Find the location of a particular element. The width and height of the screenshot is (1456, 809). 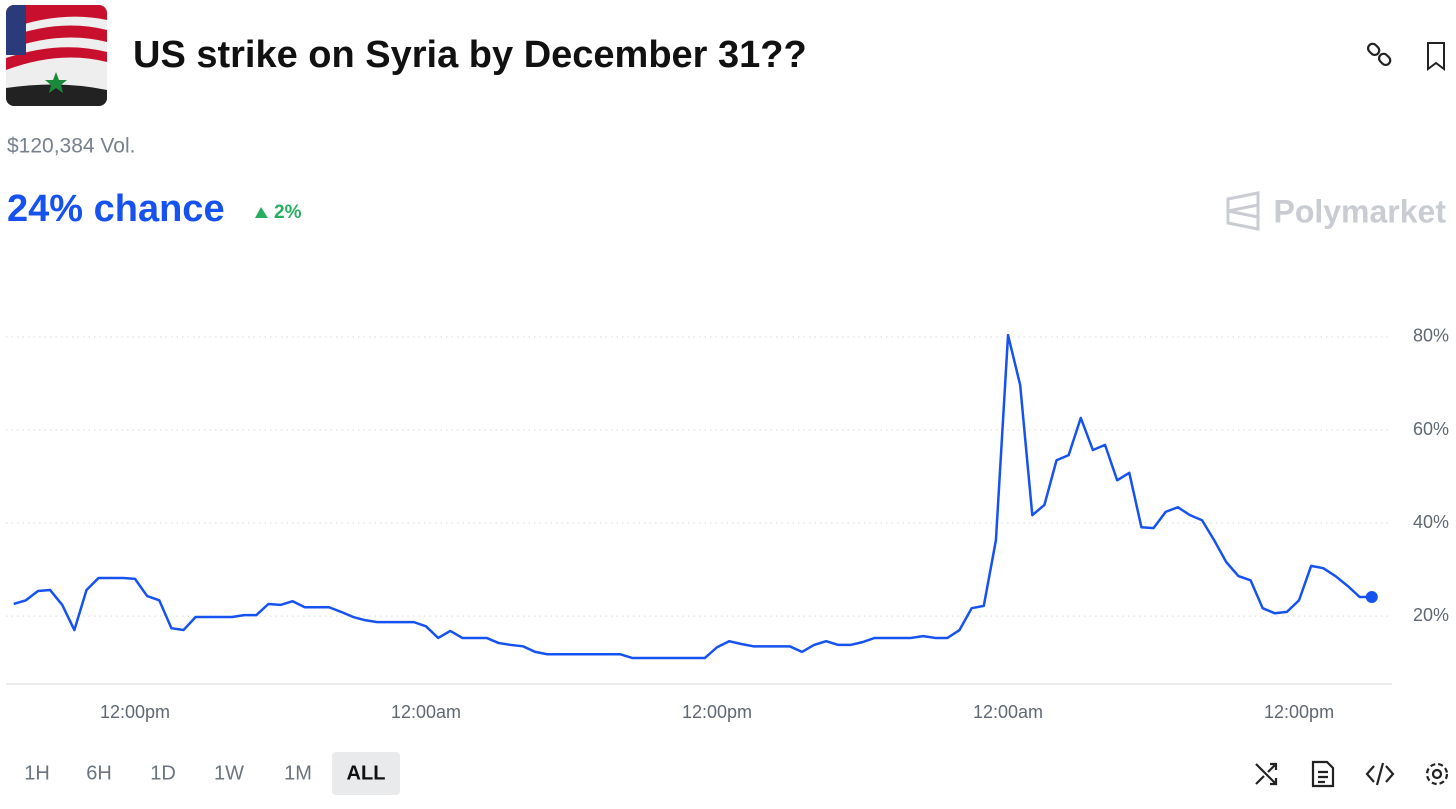

brand-logo is located at coordinates (1243, 211).